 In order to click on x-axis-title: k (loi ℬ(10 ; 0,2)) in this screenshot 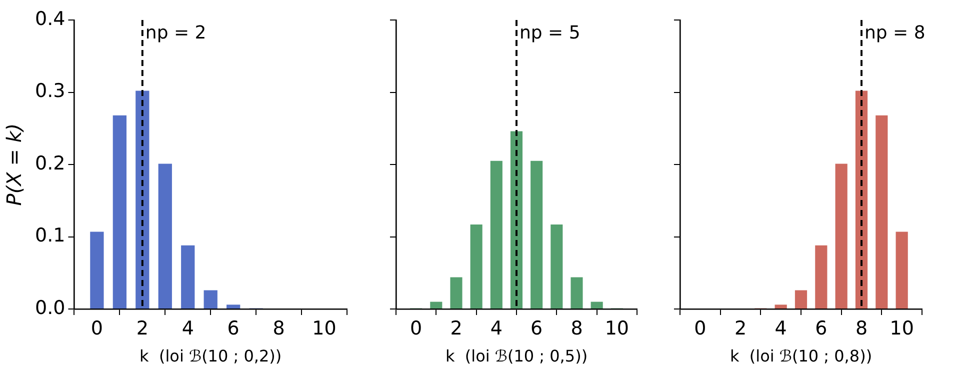, I will do `click(211, 356)`.